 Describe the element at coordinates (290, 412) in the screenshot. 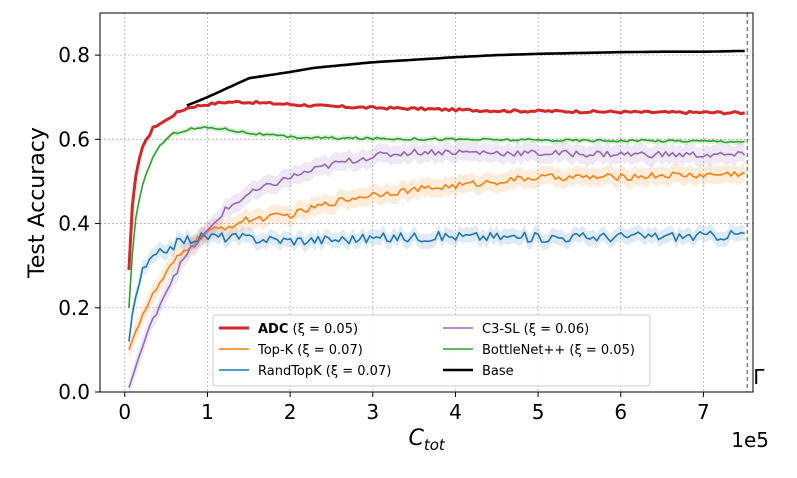

I see `x-tick-label: 2` at that location.